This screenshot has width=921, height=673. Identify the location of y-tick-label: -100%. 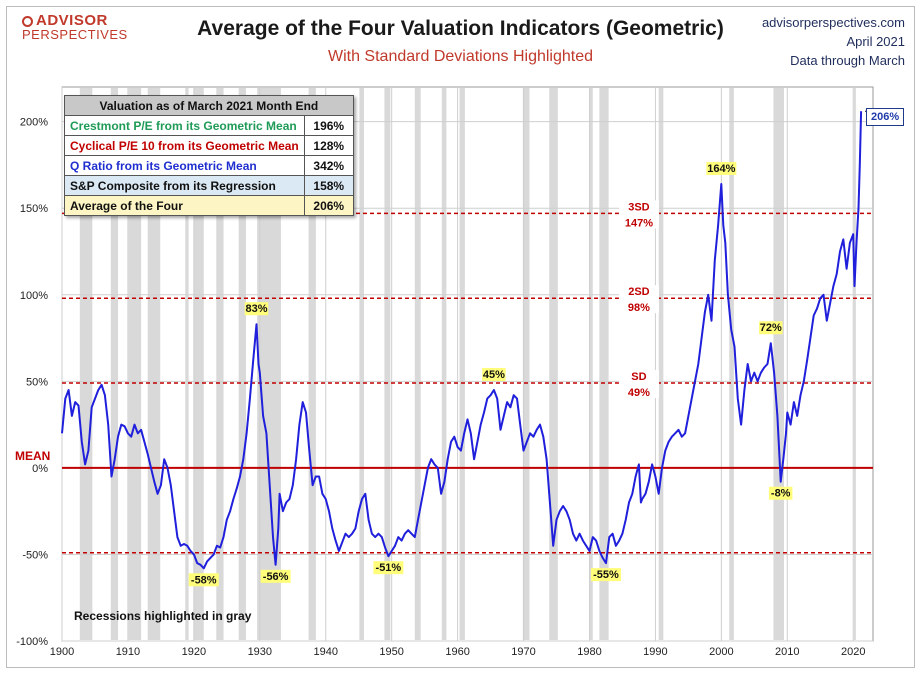
(32, 642).